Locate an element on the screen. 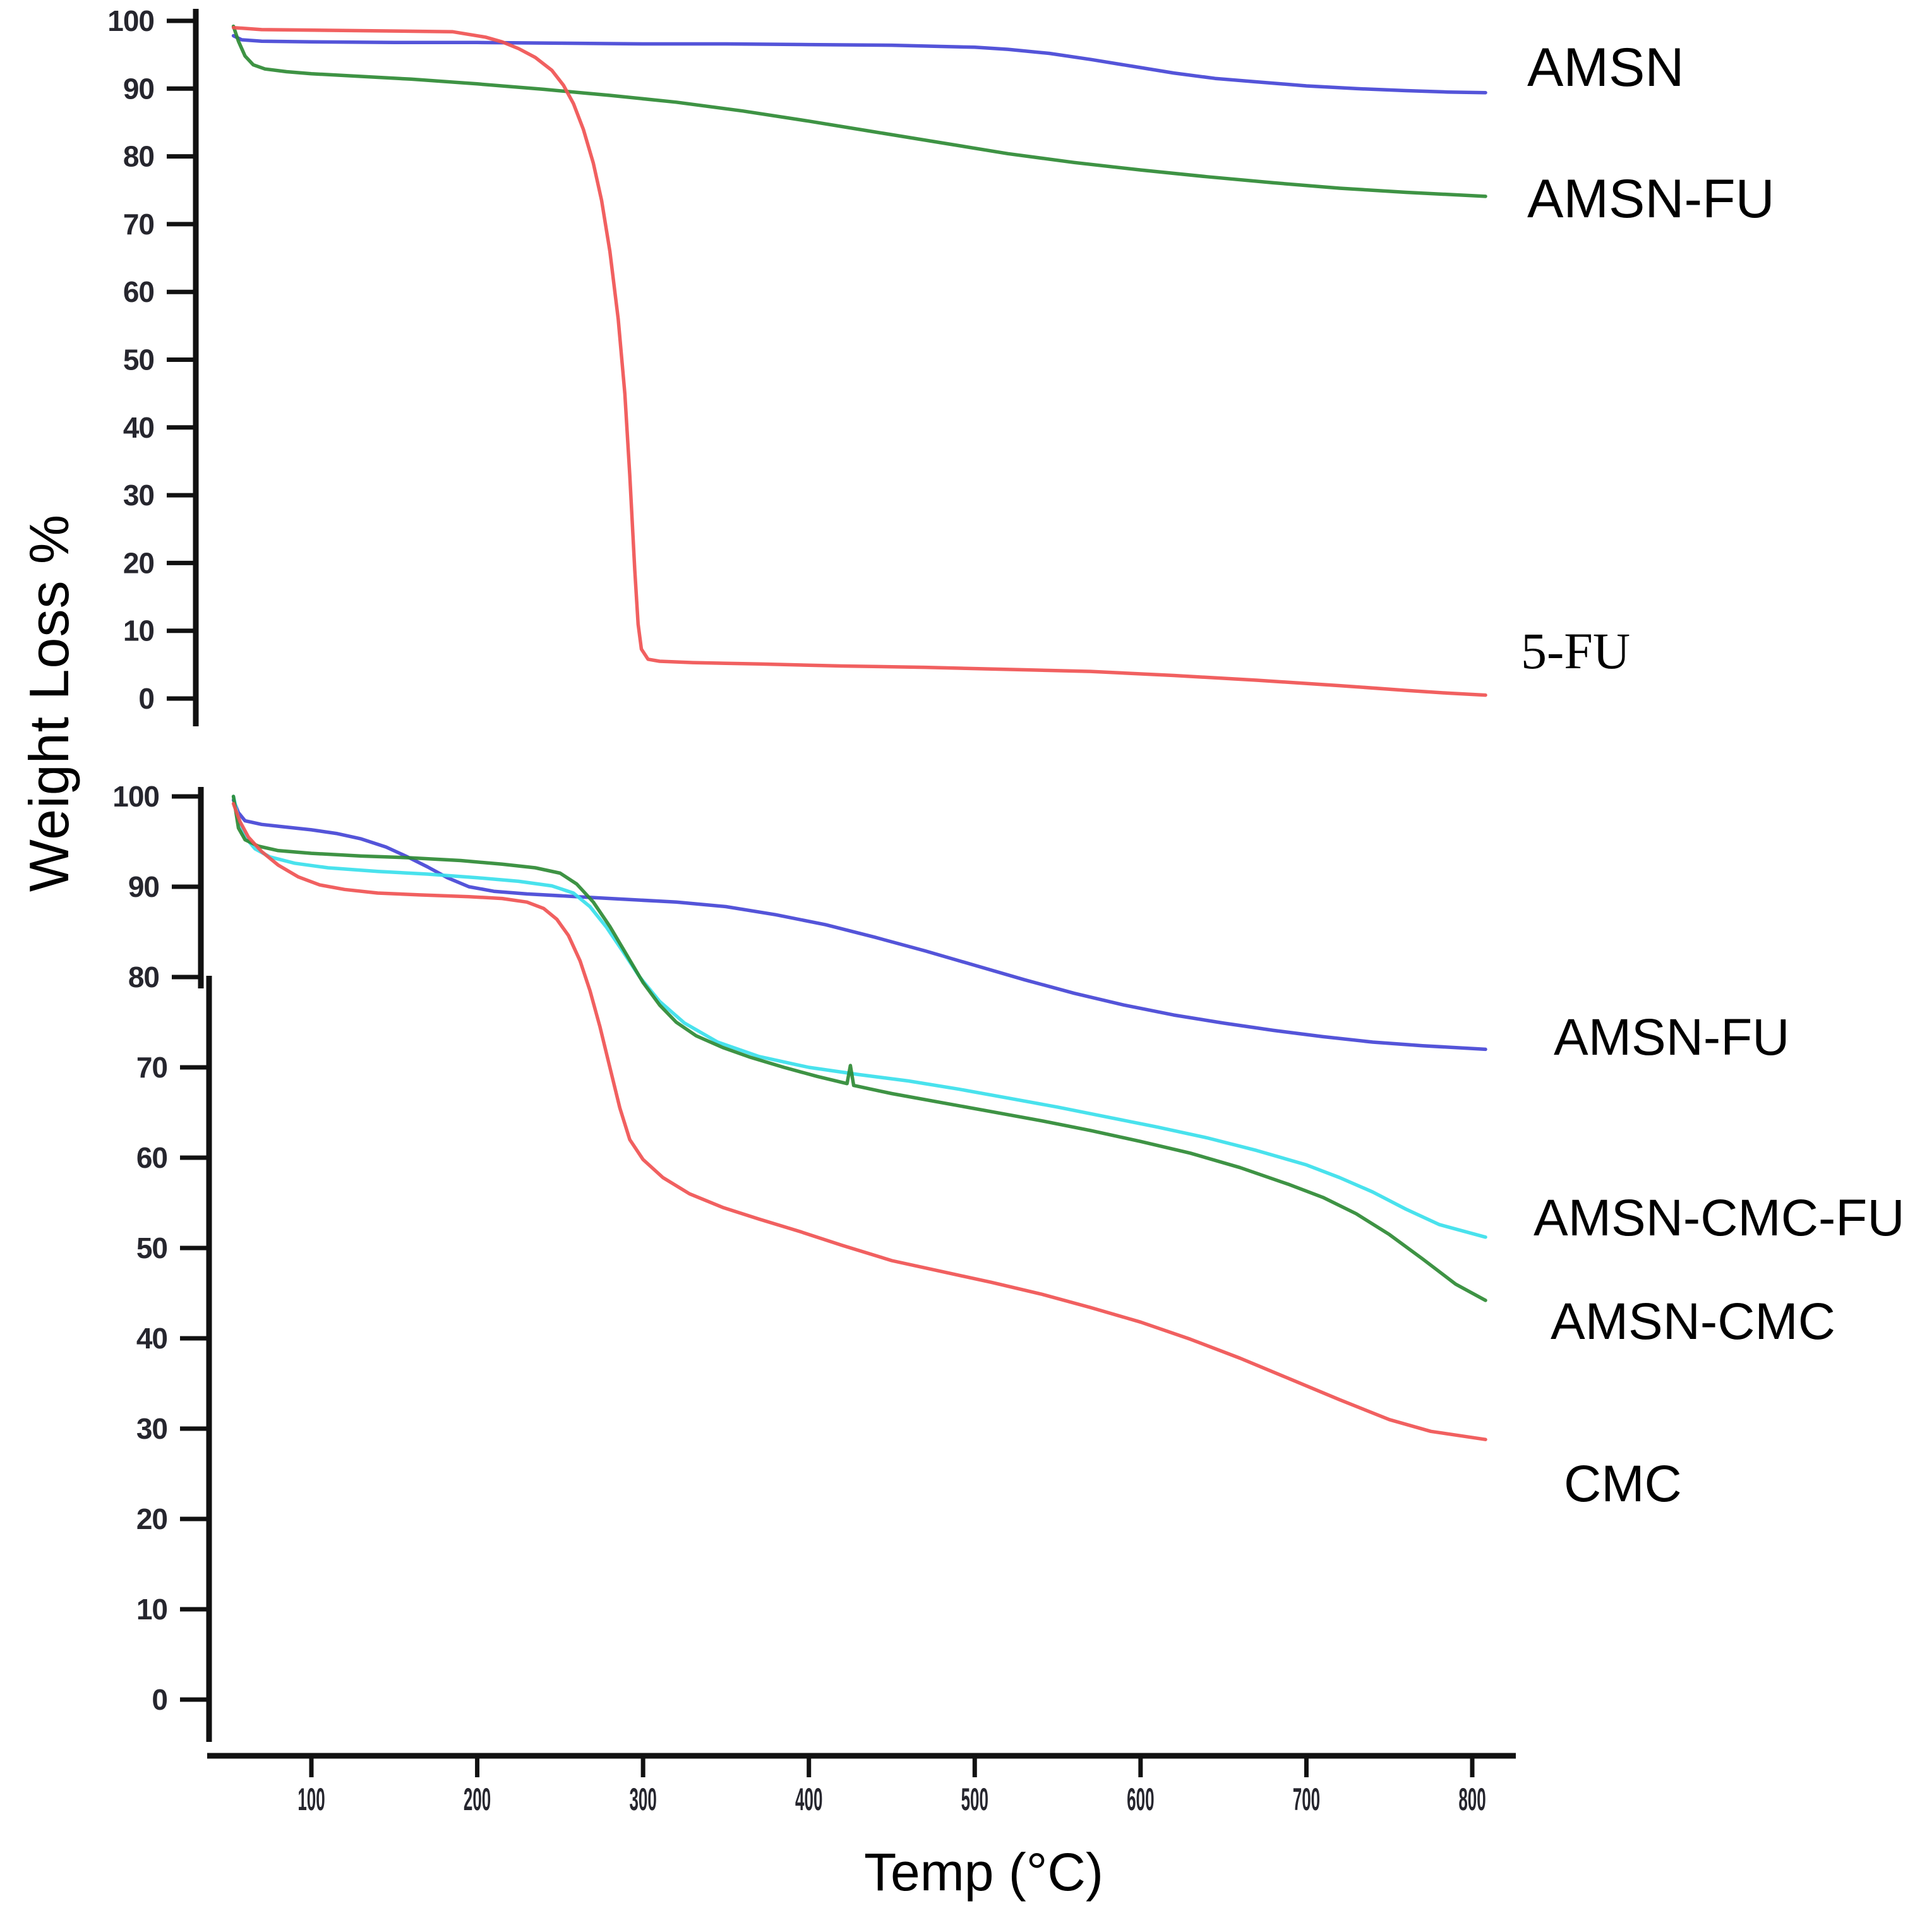  curve-label-5-fu: 5-FU is located at coordinates (1576, 651).